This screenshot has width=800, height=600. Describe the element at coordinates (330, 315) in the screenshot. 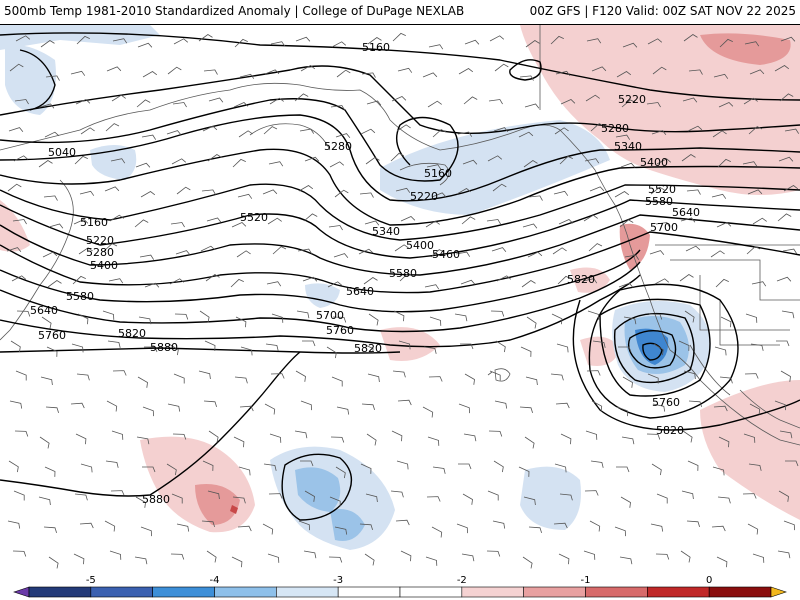

I see `contour-label: 5700` at that location.